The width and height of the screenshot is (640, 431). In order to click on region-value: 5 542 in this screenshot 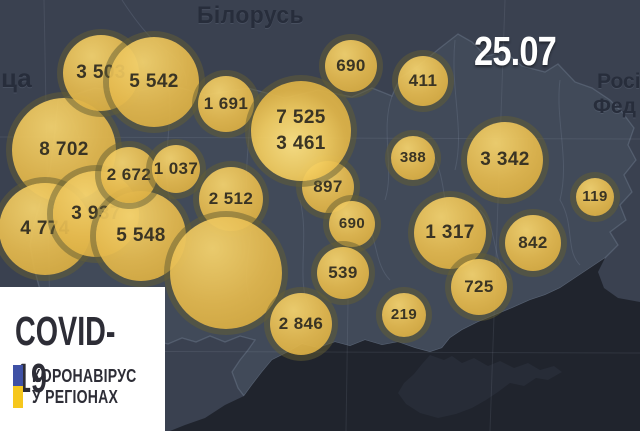, I will do `click(154, 82)`.